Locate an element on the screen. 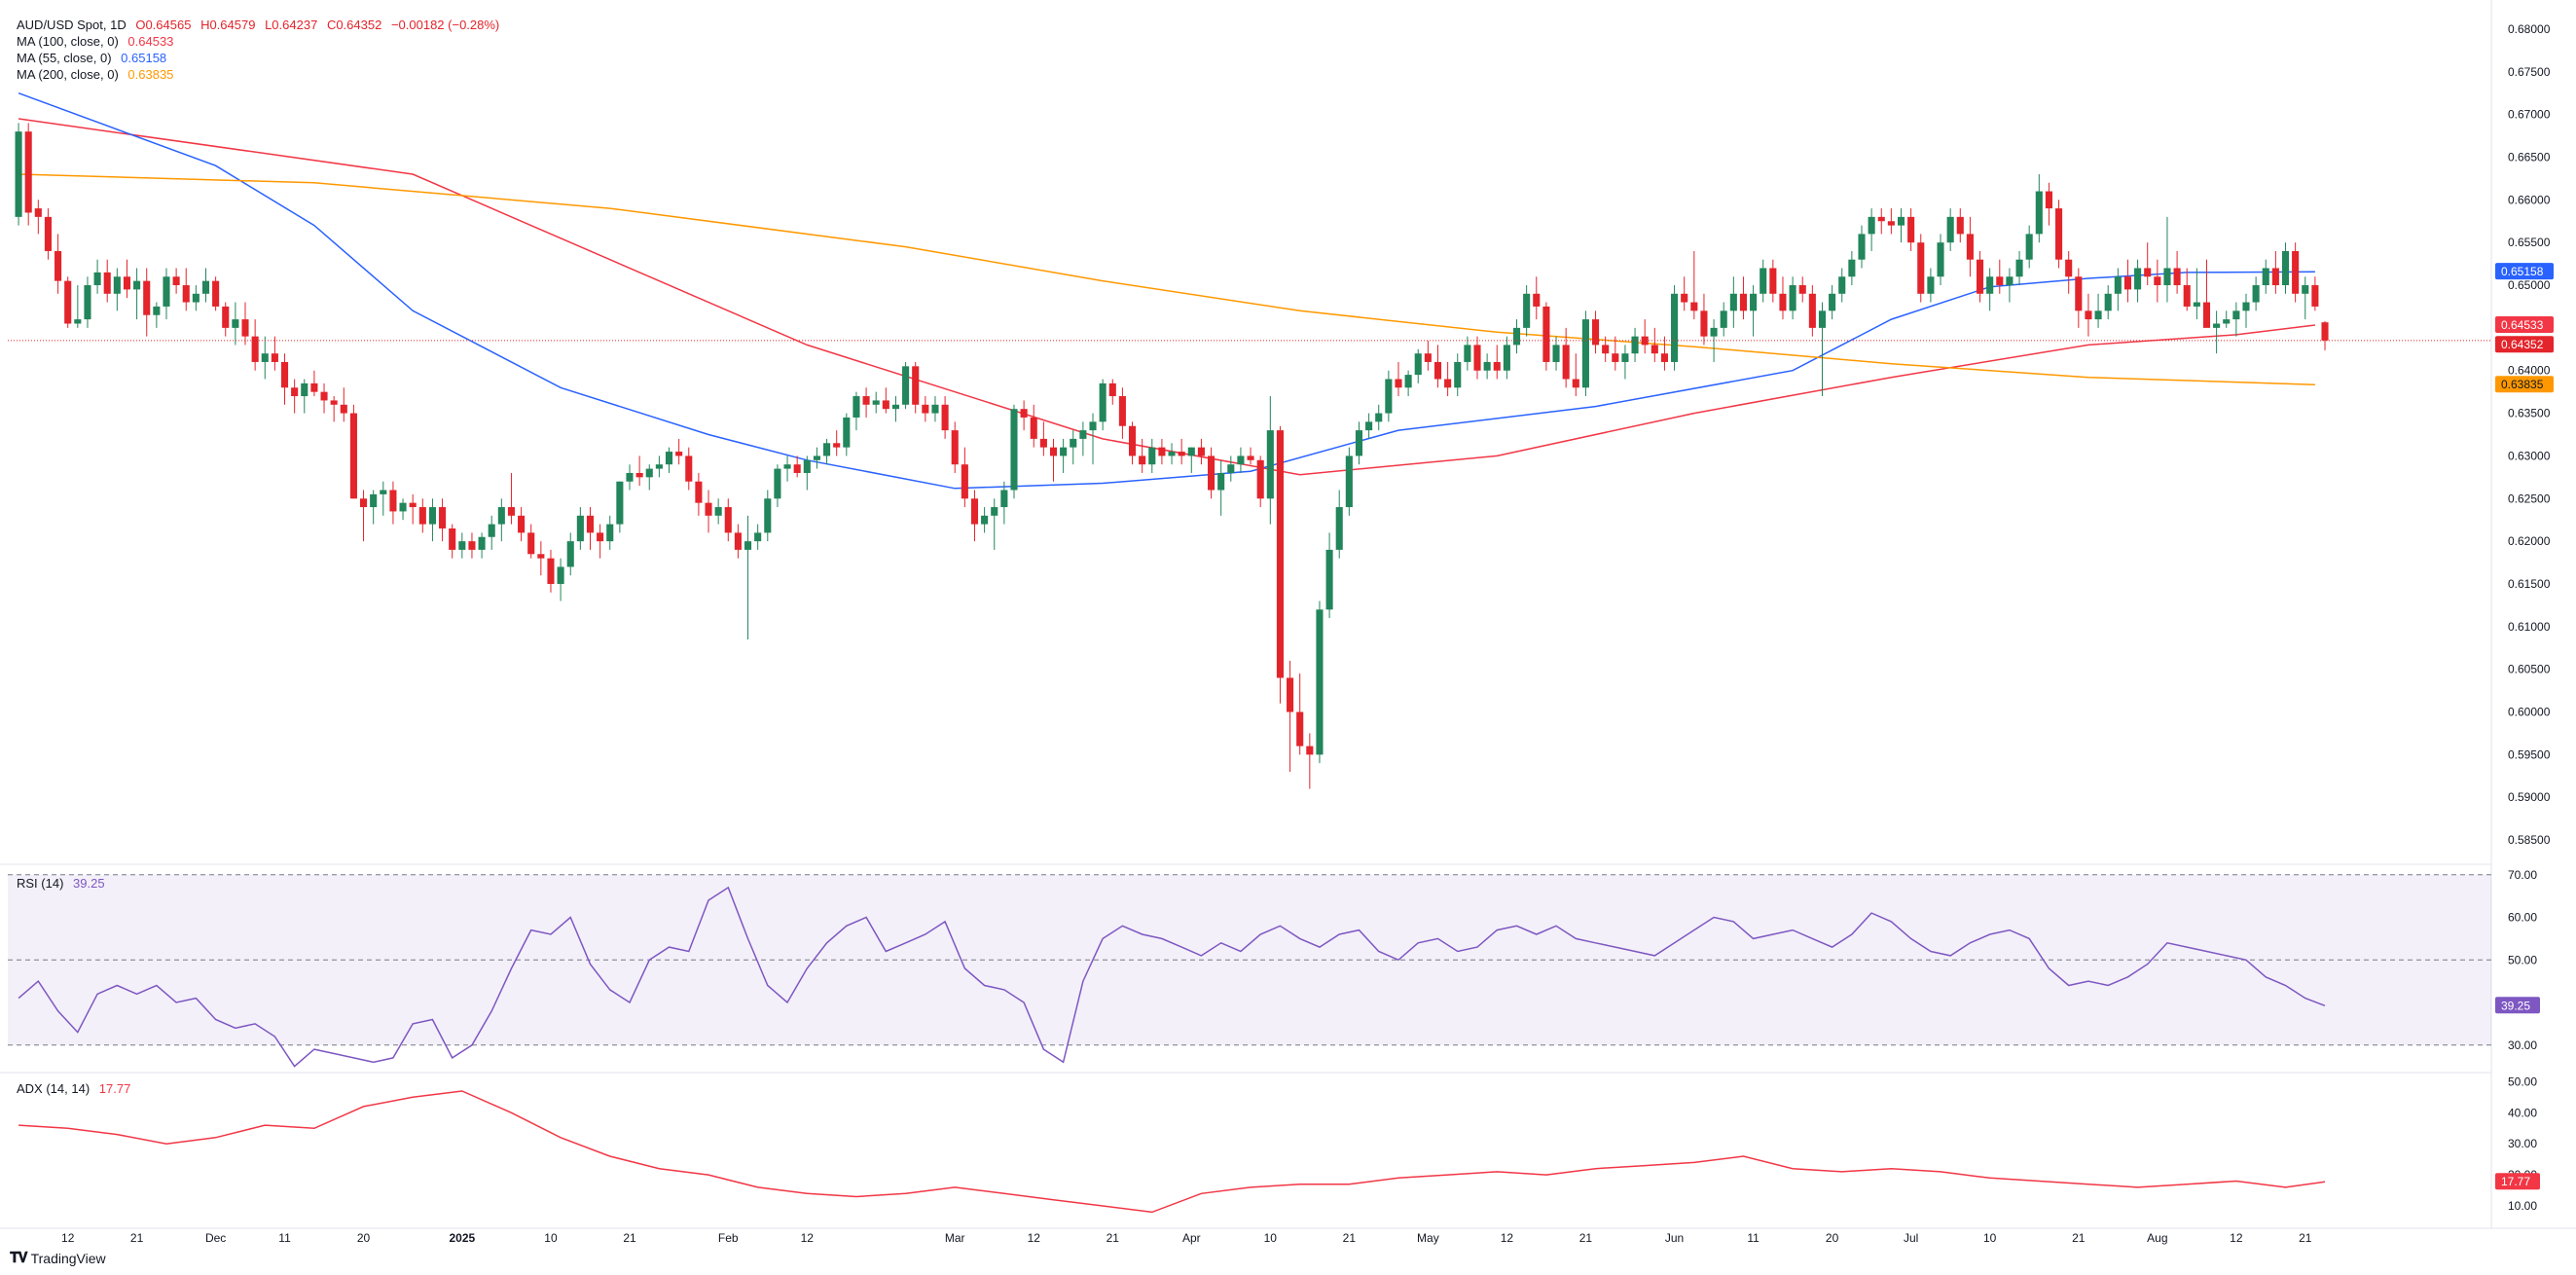 This screenshot has height=1275, width=2576. adx-tick-label: 30.00 is located at coordinates (2522, 1143).